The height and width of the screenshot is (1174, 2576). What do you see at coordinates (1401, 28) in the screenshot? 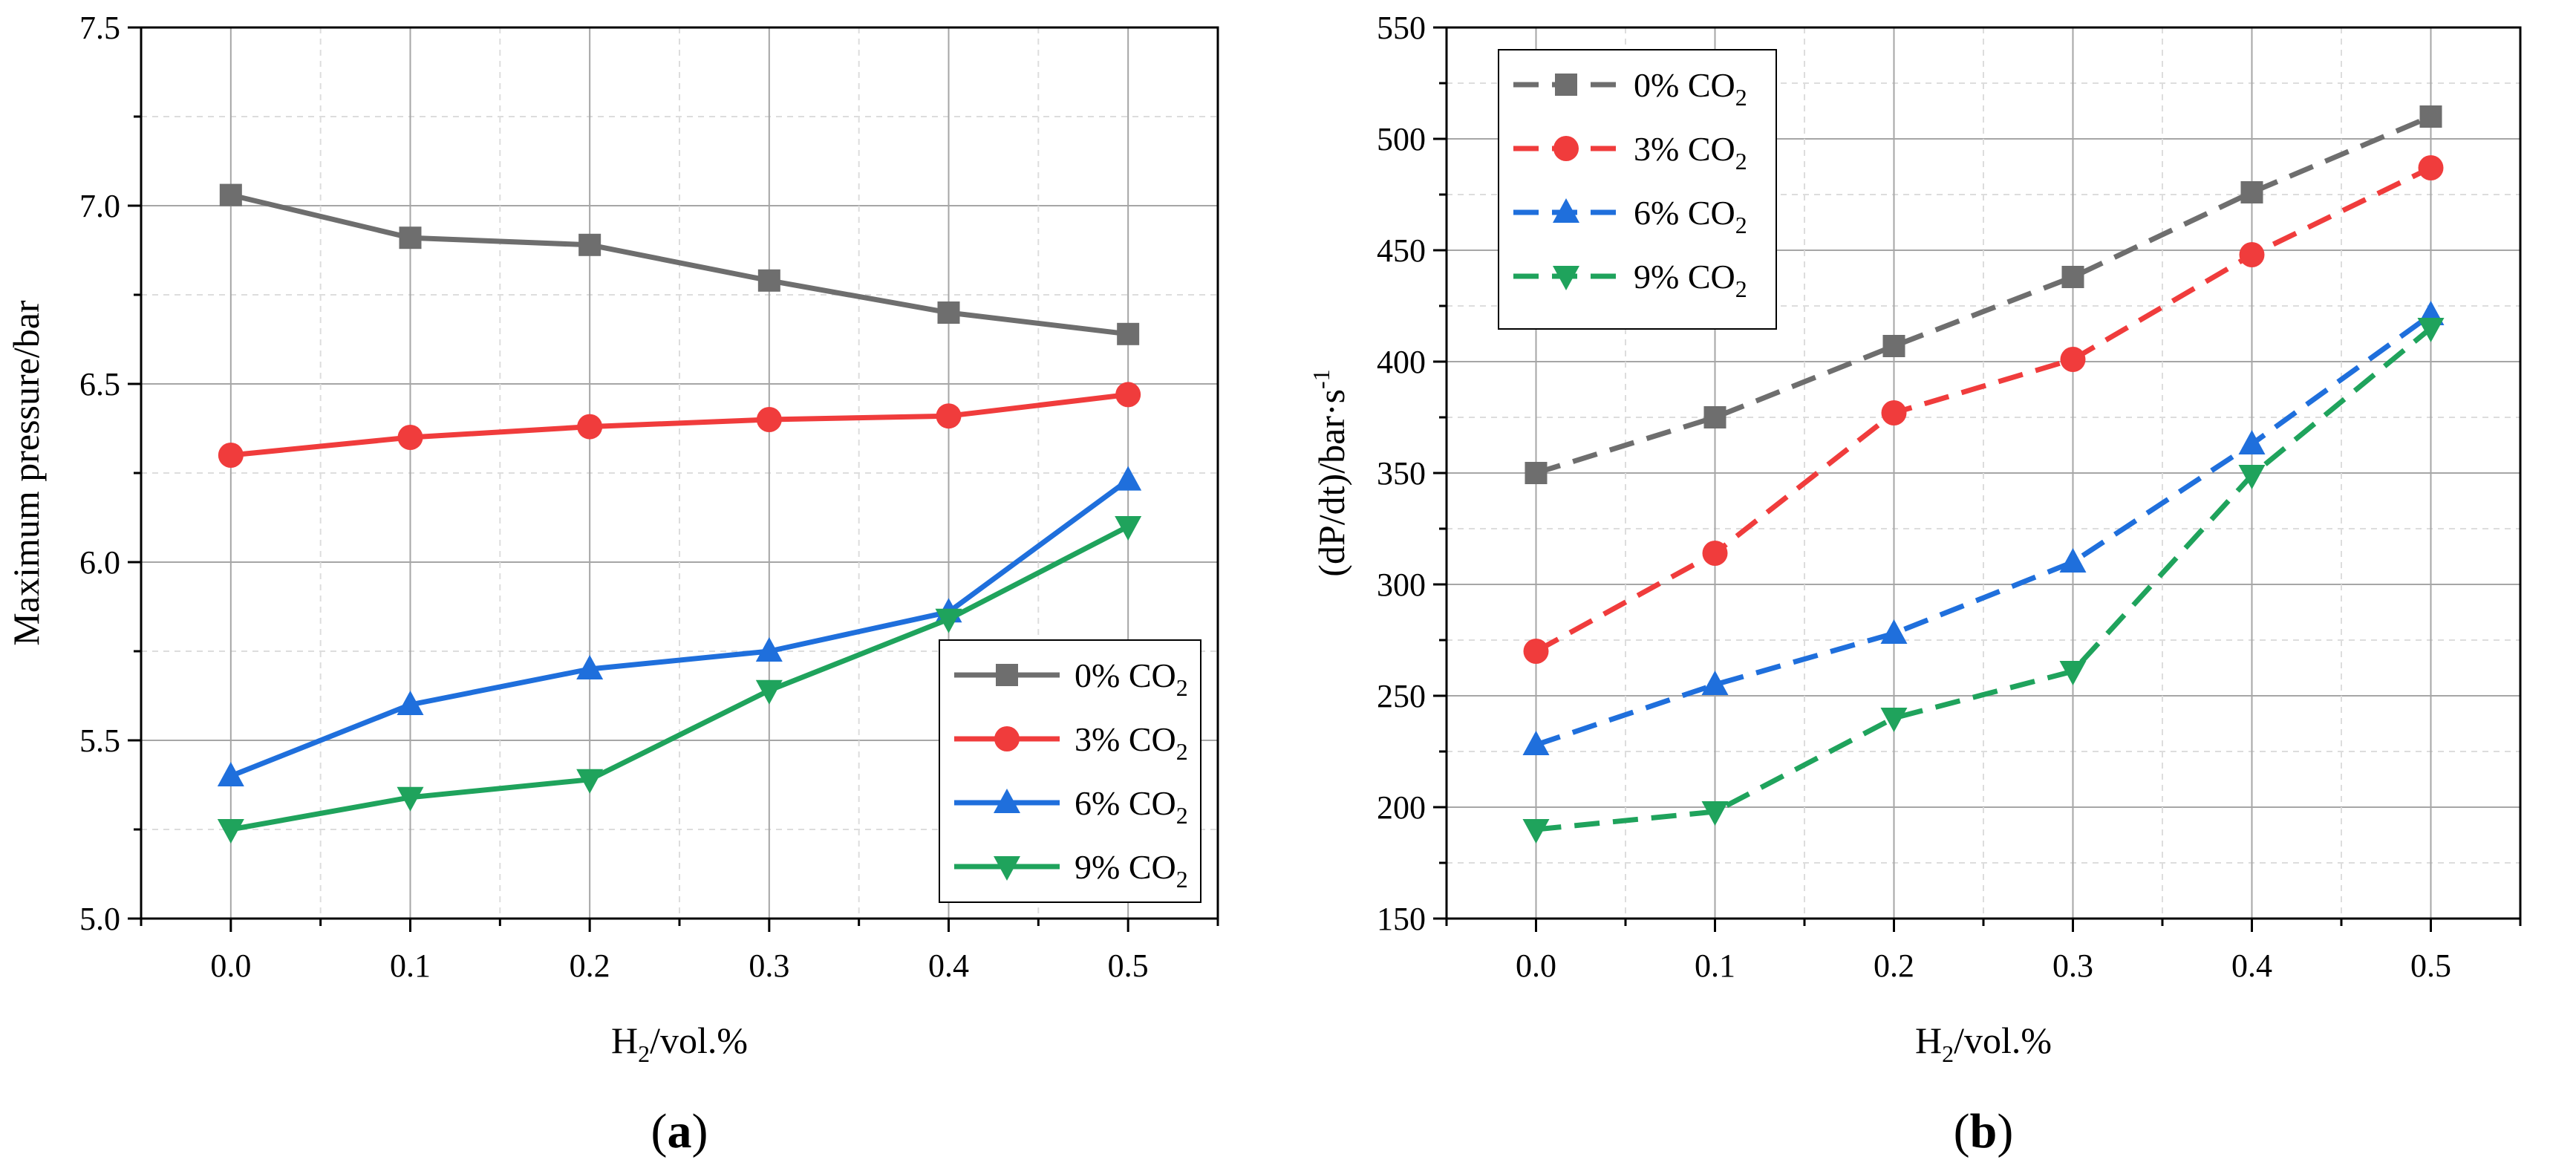
I see `y-tick-label: 550` at bounding box center [1401, 28].